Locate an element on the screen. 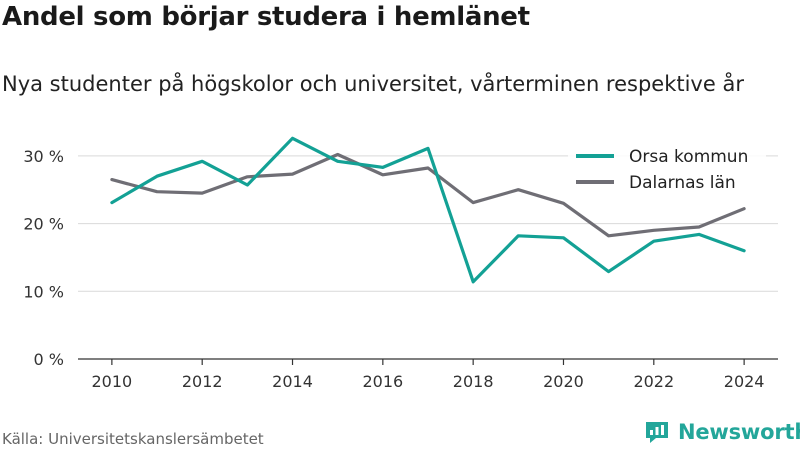  legend: Orsa kommun Dalarnas län is located at coordinates (667, 168).